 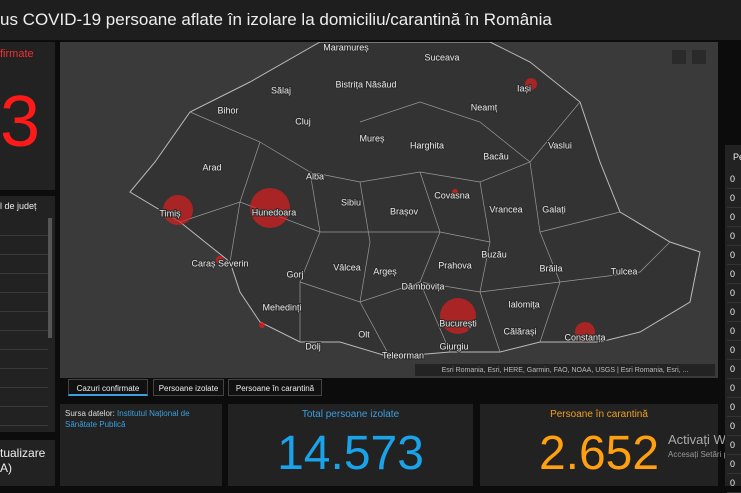 I want to click on county-list-panel: l de județ, so click(x=27, y=314).